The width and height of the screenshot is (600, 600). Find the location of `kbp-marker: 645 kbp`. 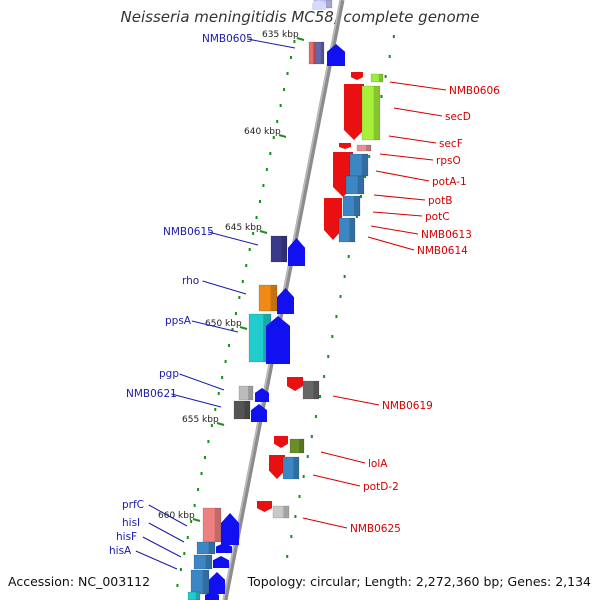

kbp-marker: 645 kbp is located at coordinates (246, 228).